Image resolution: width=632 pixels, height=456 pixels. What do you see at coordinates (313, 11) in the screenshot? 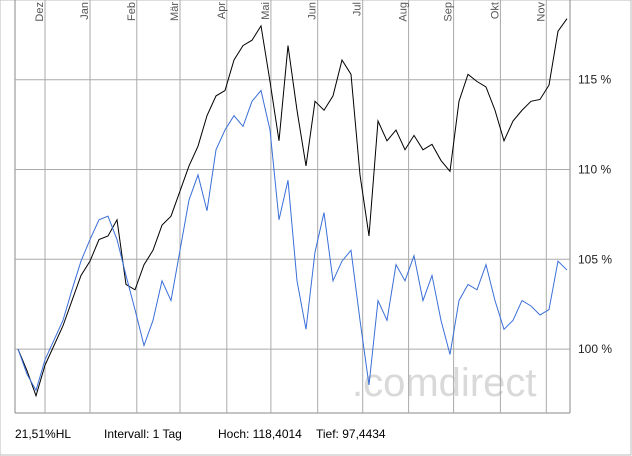
I see `x-tick-label: Jun` at bounding box center [313, 11].